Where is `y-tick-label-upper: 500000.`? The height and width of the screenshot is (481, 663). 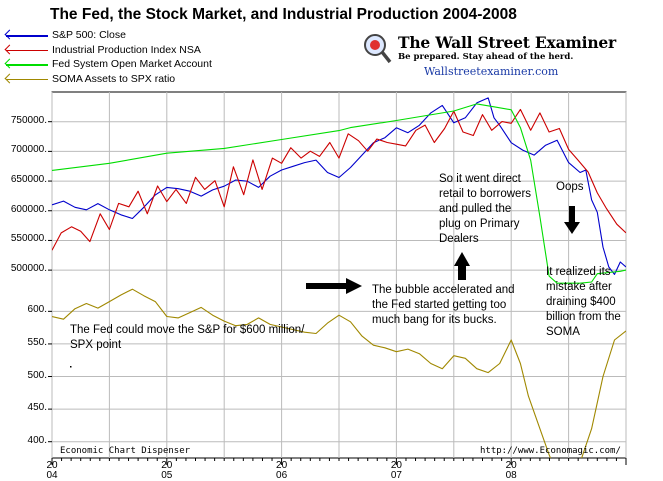 y-tick-label-upper: 500000. is located at coordinates (28, 269).